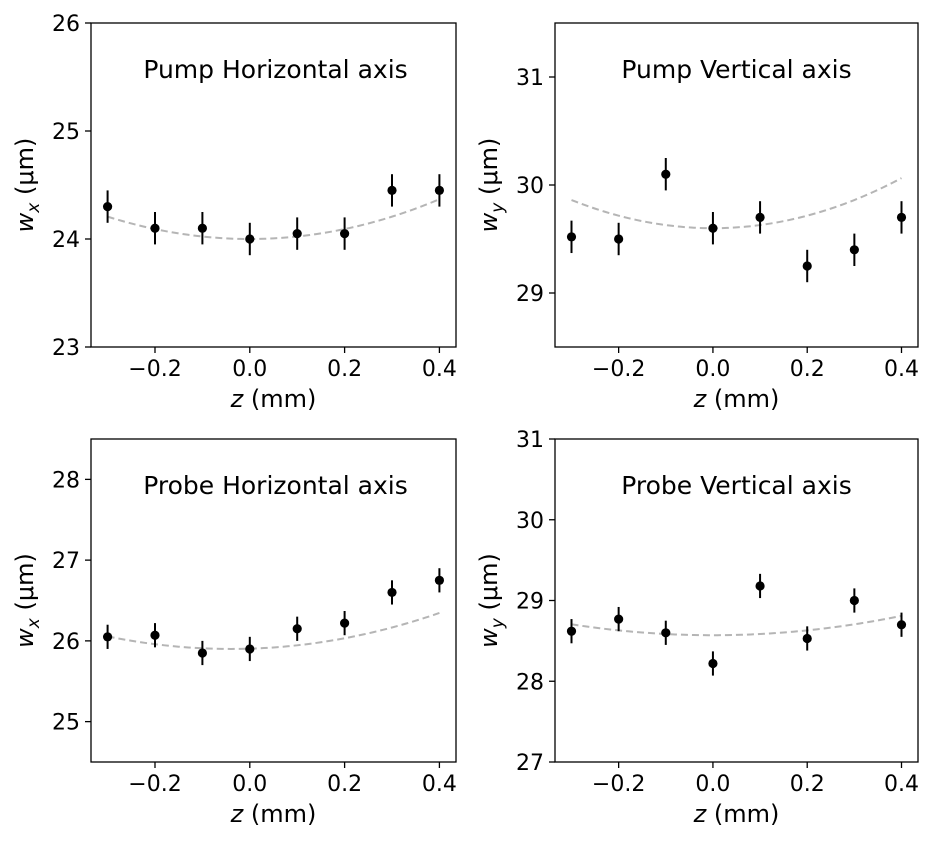 The image size is (937, 844). Describe the element at coordinates (66, 348) in the screenshot. I see `y-tick-label: 23` at that location.